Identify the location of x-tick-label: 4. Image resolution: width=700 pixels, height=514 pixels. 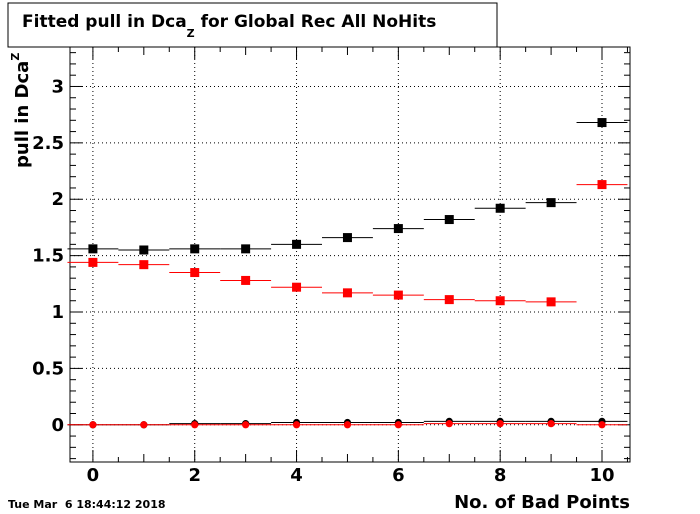
(296, 475).